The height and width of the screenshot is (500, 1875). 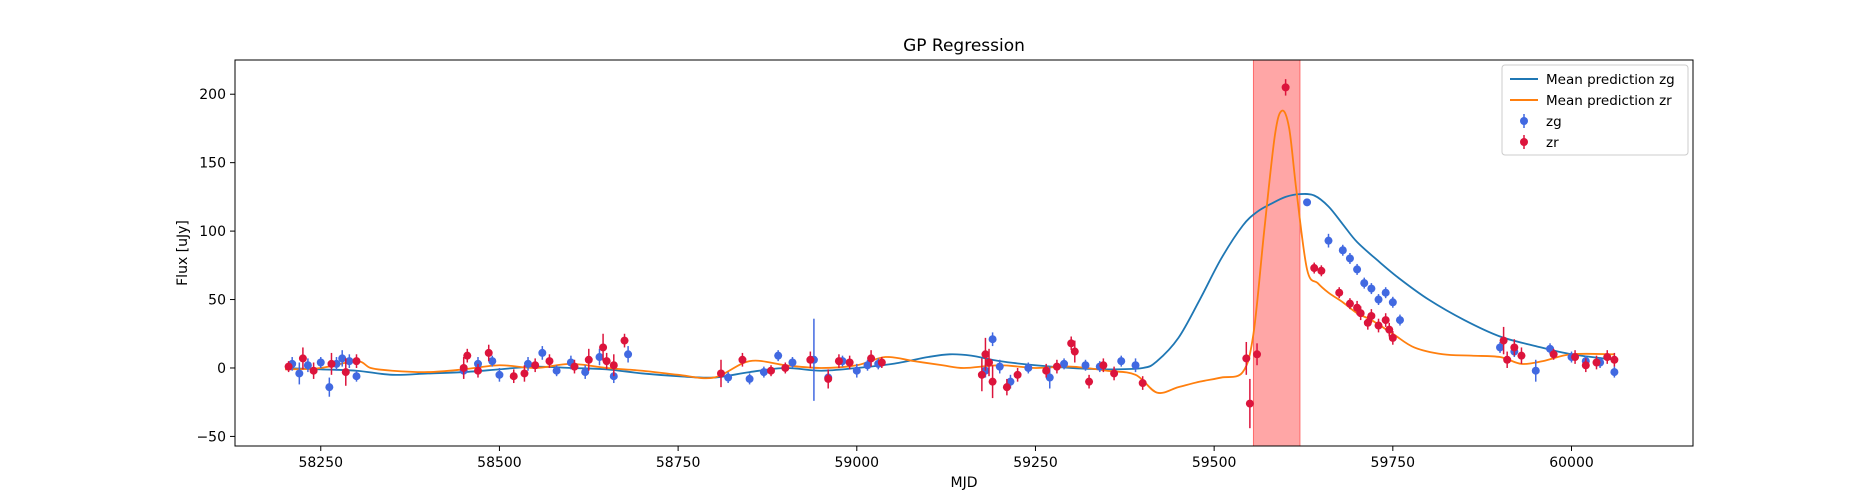 I want to click on x-tick-label: 60000, so click(x=1571, y=463).